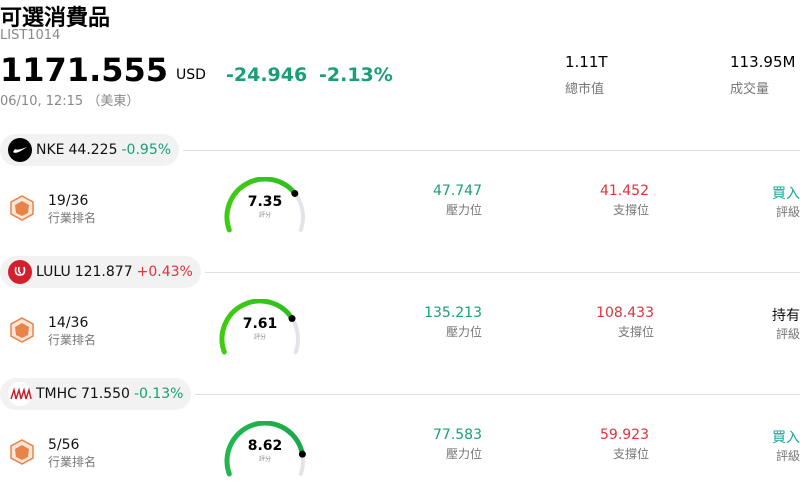 The width and height of the screenshot is (800, 488). Describe the element at coordinates (105, 394) in the screenshot. I see `stock-price: 71.550` at that location.